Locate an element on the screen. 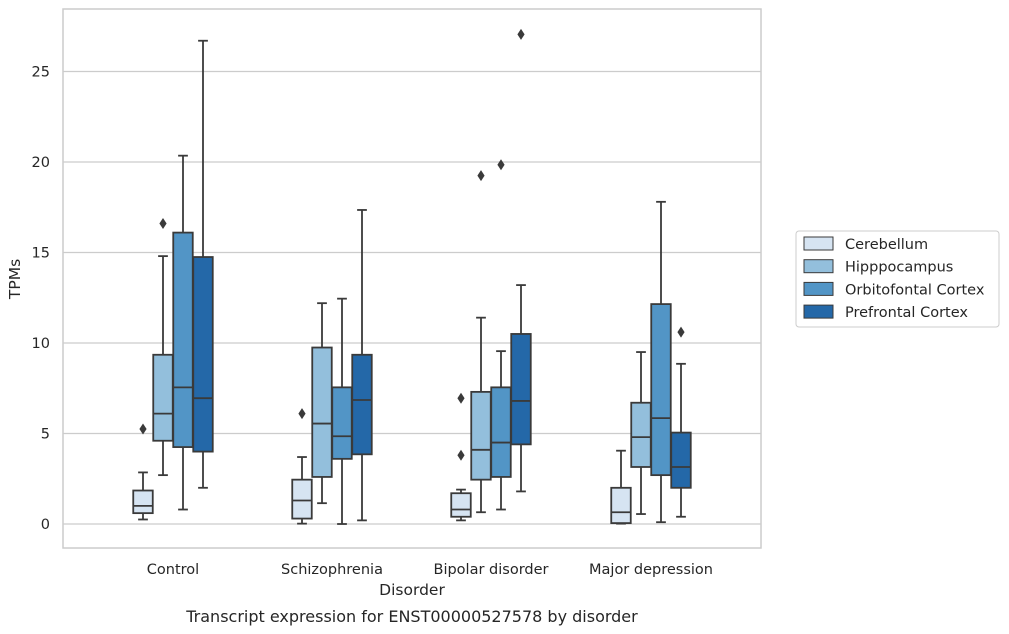 The image size is (1009, 634). legend-item: Prefrontal Cortex is located at coordinates (885, 312).